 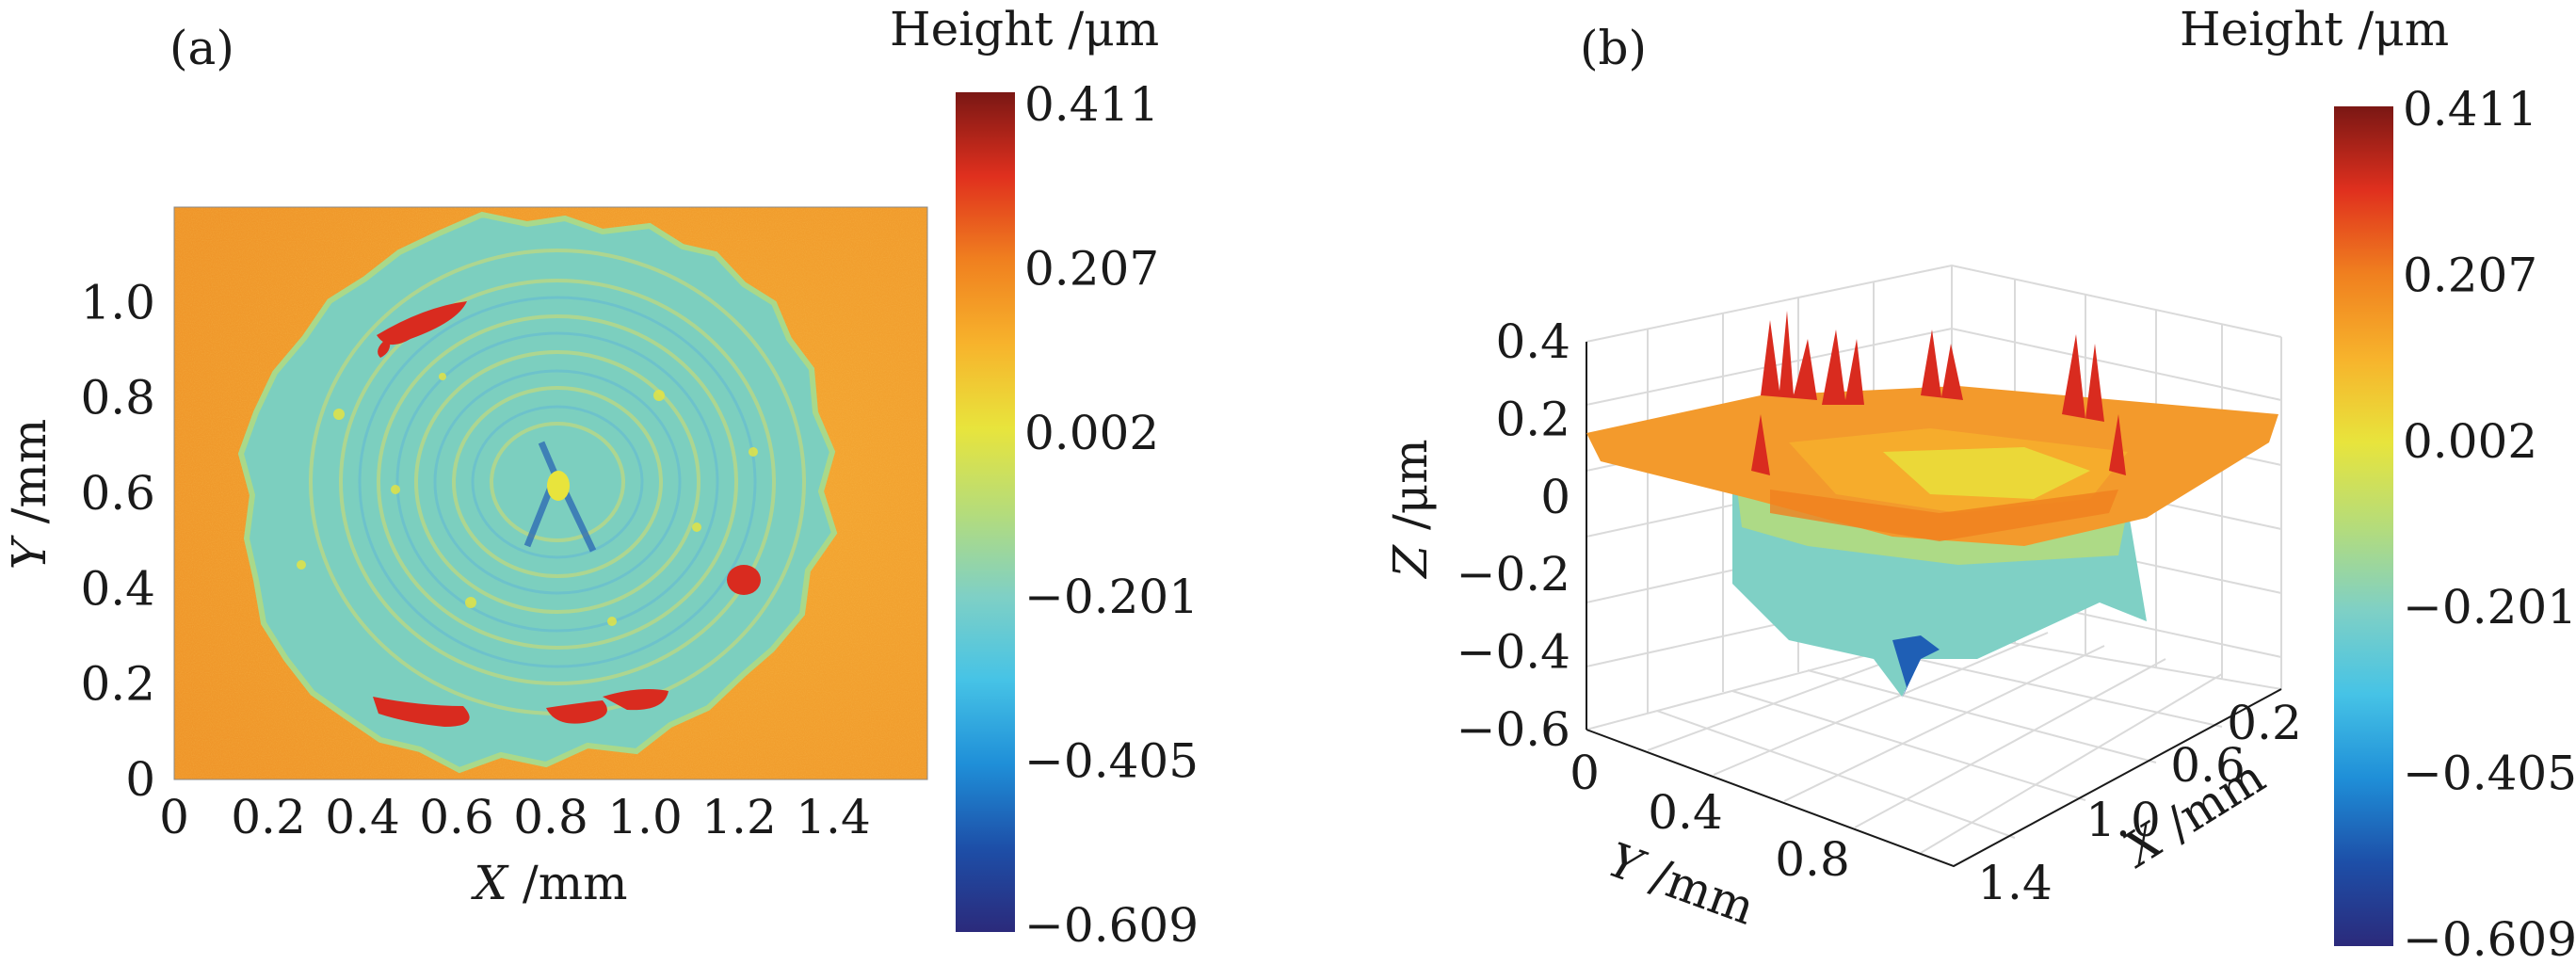 I want to click on z-tick-labels-b: 0.4 0.2 0 −0.2 −0.4 −0.6, so click(x=1513, y=535).